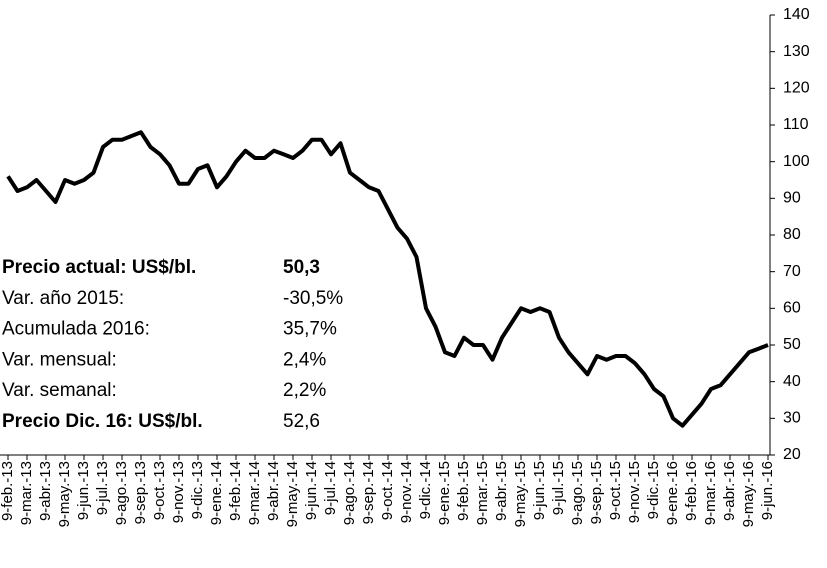 This screenshot has height=568, width=827. What do you see at coordinates (311, 490) in the screenshot?
I see `x-tick-label: 9-jun.-14` at bounding box center [311, 490].